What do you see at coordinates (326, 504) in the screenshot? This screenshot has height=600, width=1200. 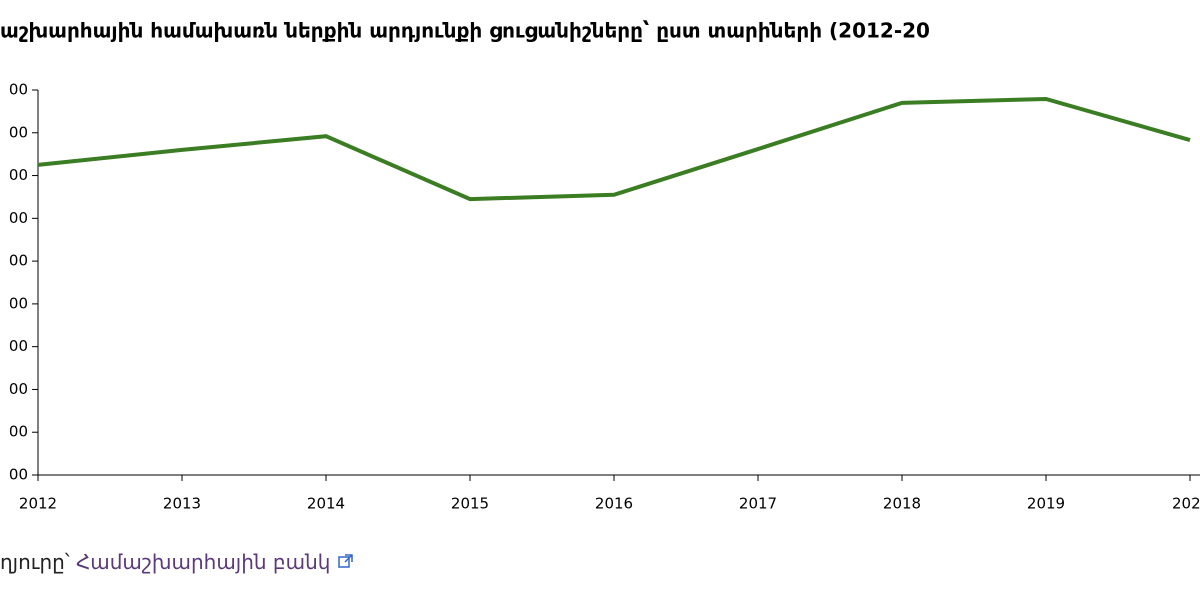 I see `x-tick-label: 2014` at bounding box center [326, 504].